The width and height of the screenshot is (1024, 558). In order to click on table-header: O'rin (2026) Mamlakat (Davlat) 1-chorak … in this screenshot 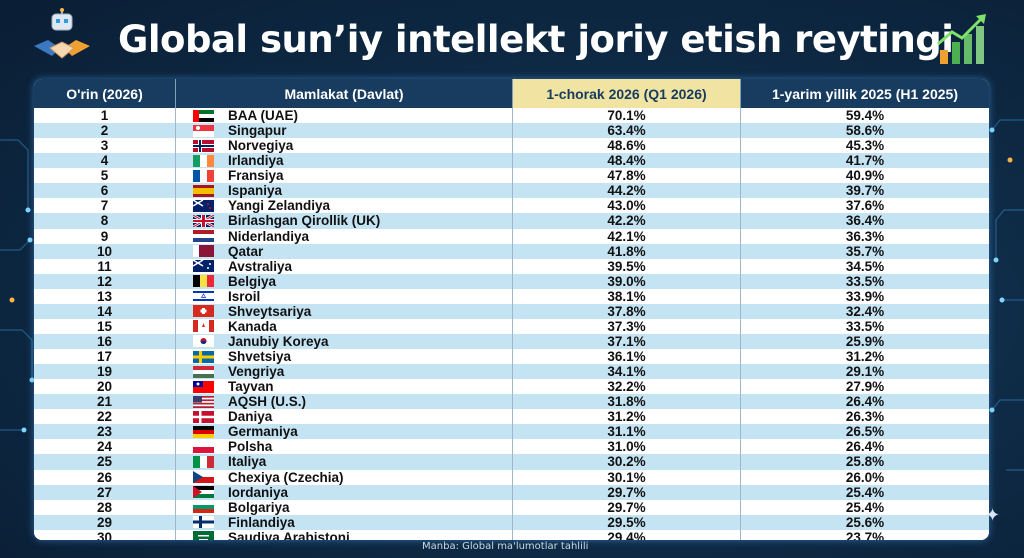, I will do `click(511, 93)`.